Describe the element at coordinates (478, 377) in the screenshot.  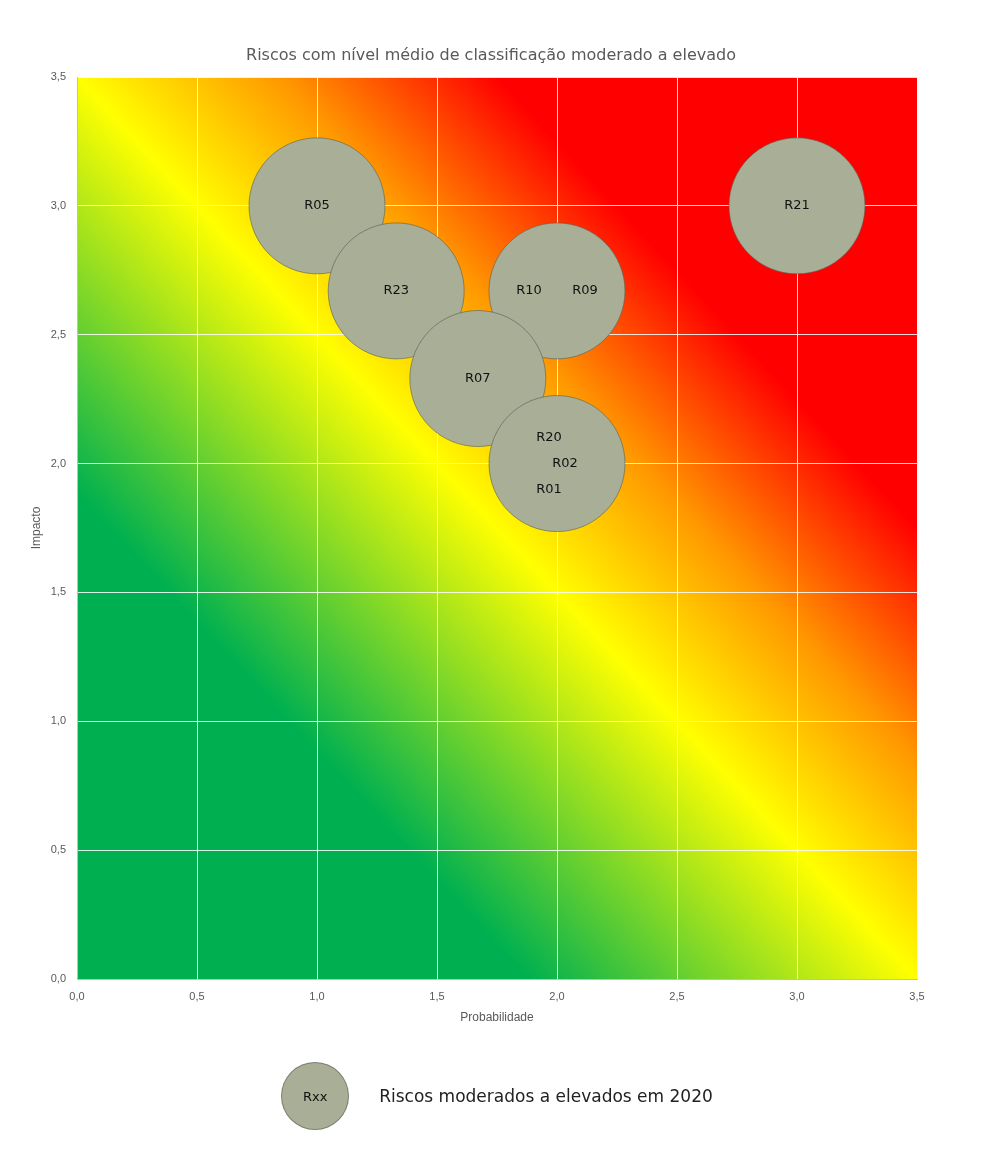
I see `annotation: R07` at that location.